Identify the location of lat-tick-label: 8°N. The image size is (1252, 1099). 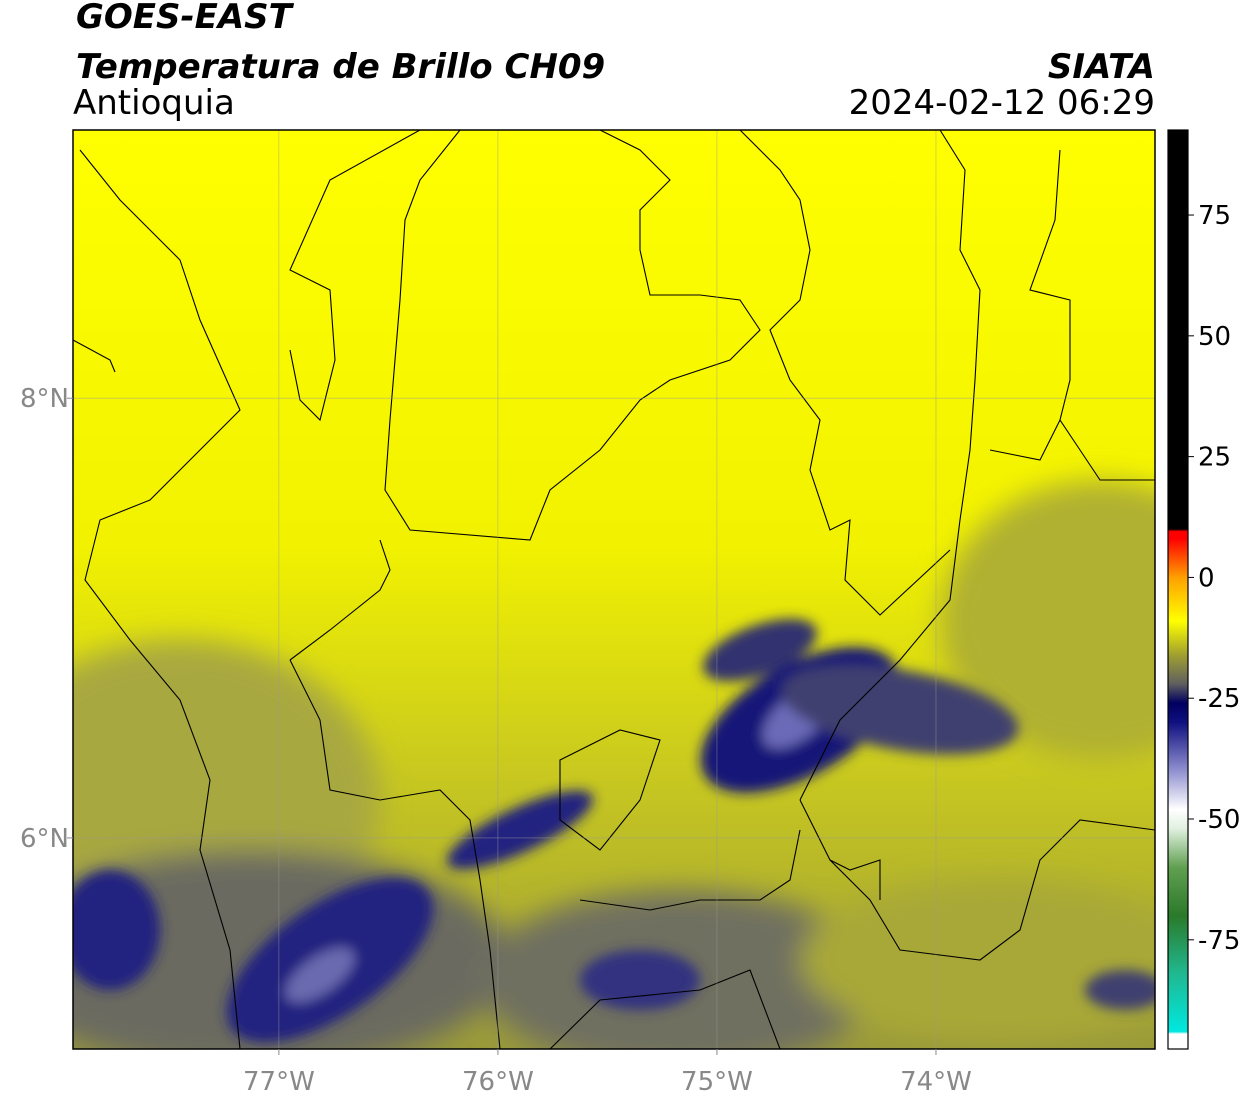
(44, 399).